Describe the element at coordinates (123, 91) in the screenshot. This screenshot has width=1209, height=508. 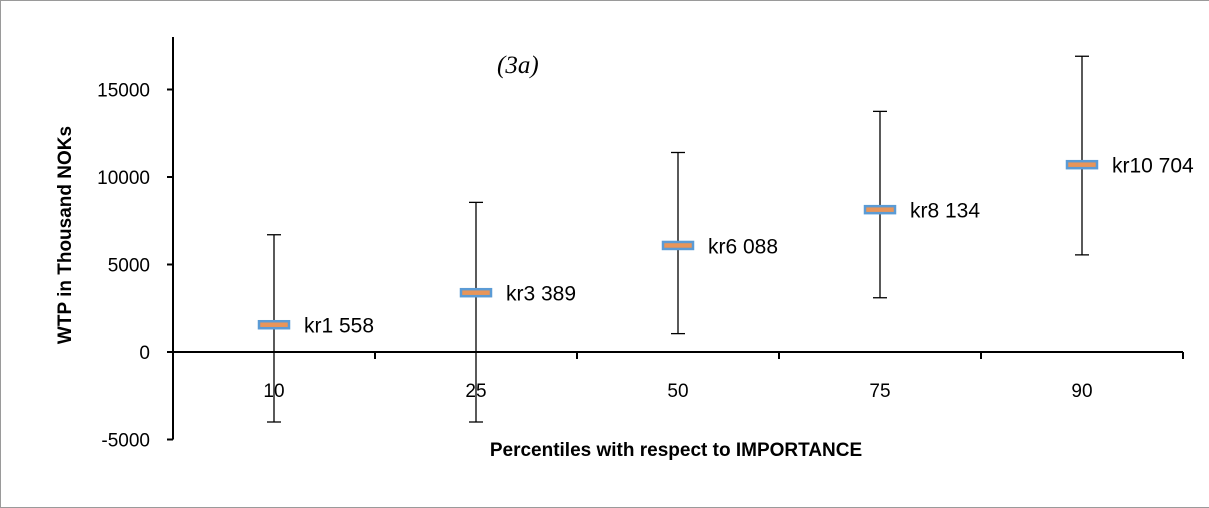
I see `y-tick-label: 15000` at that location.